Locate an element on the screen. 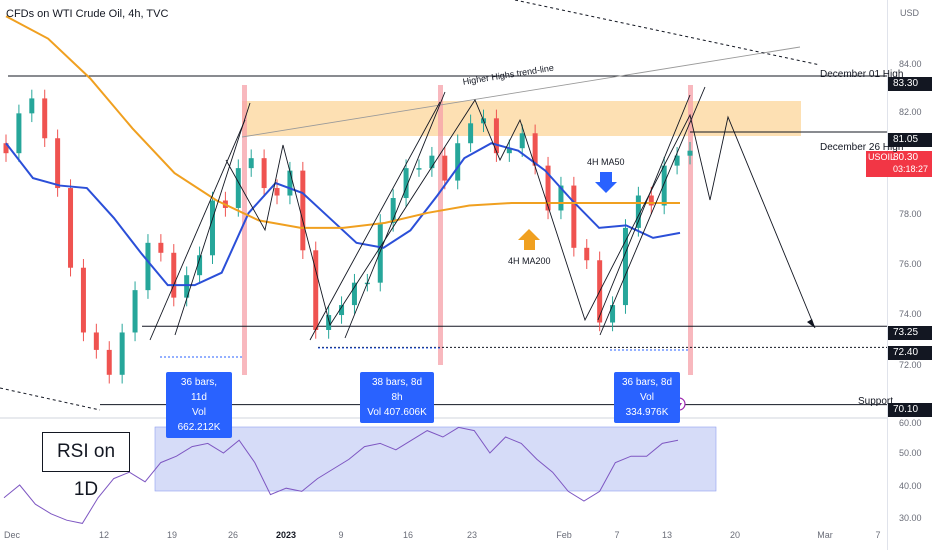  time-tick: 19 is located at coordinates (172, 535).